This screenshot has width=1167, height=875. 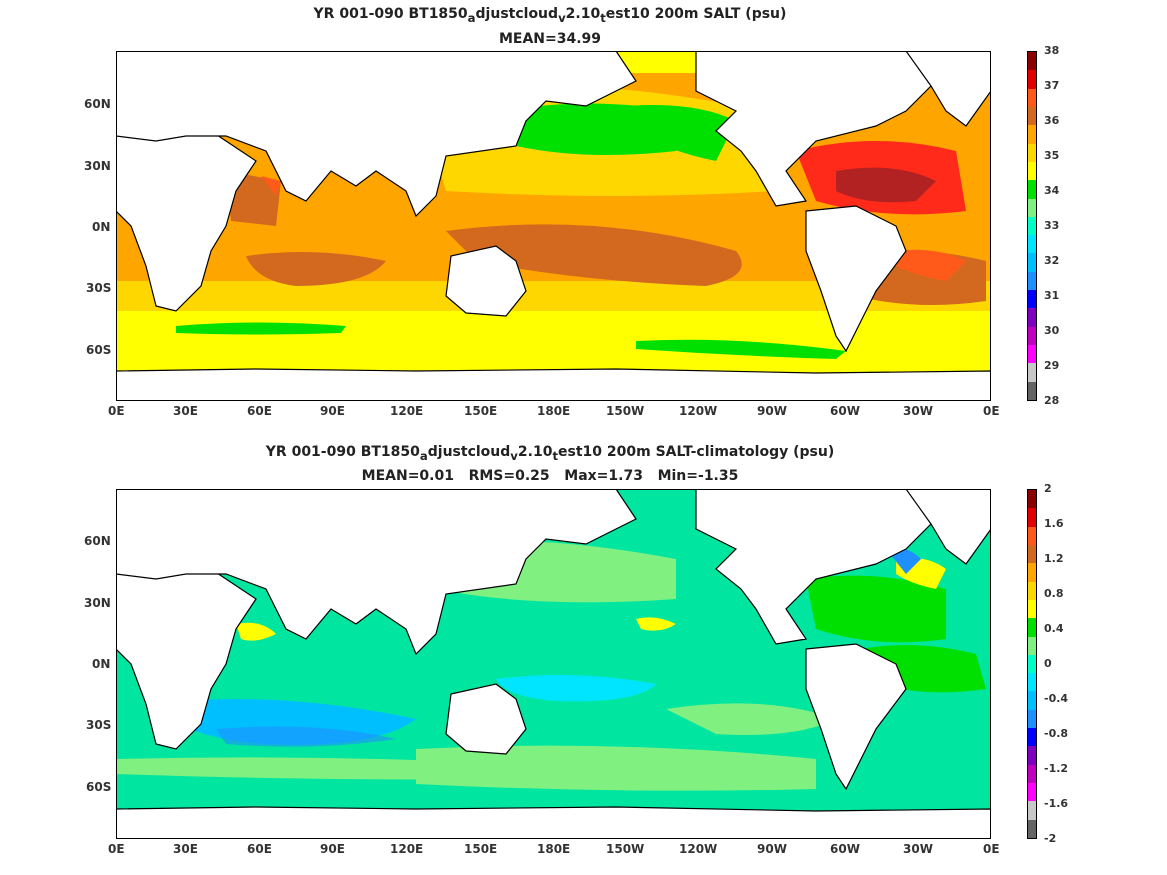 I want to click on south-indian-neg2, so click(x=306, y=736).